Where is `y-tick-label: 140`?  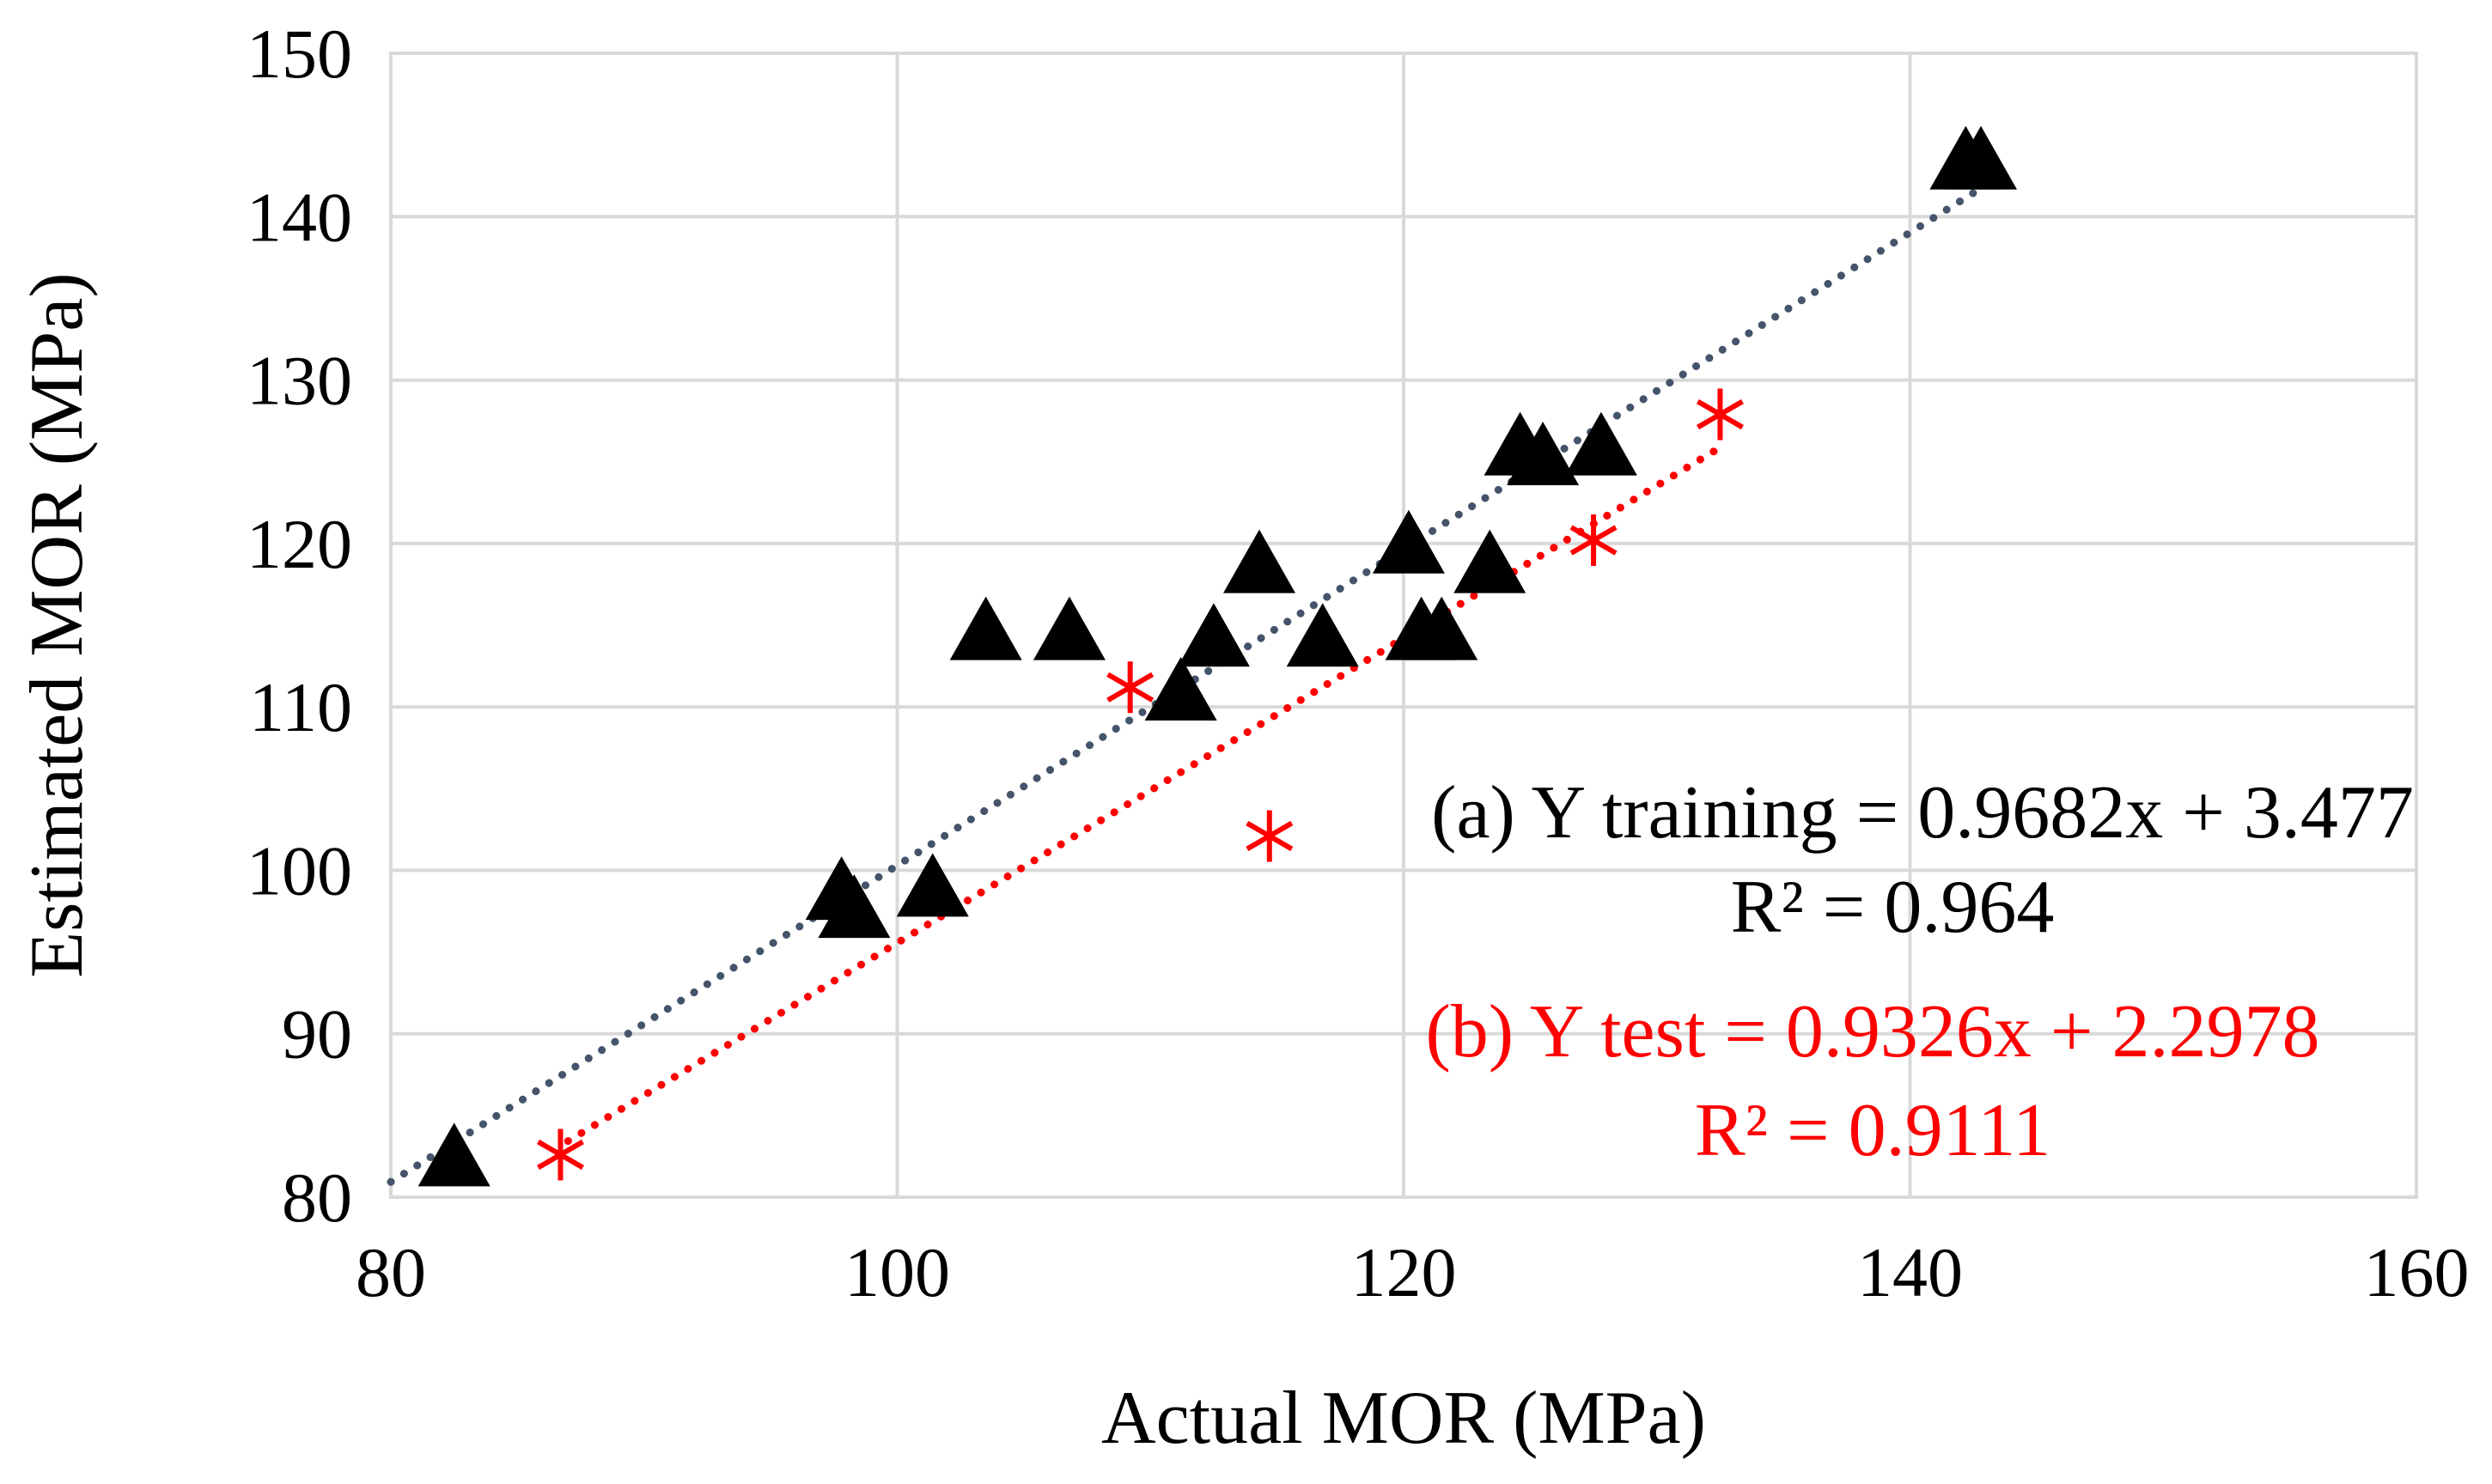
y-tick-label: 140 is located at coordinates (299, 217).